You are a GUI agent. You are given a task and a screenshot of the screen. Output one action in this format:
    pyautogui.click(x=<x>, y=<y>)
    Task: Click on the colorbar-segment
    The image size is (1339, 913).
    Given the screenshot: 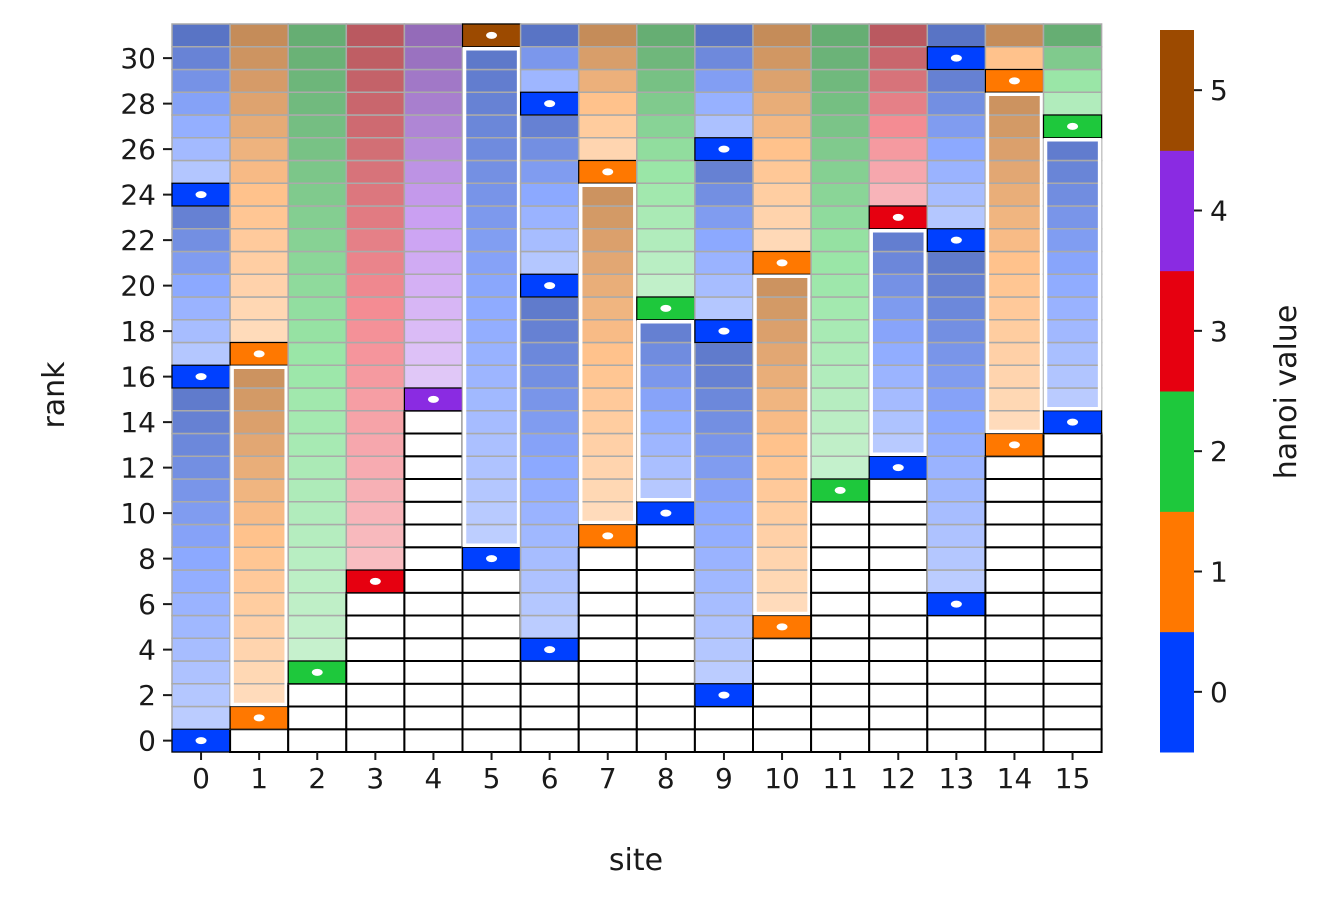 What is the action you would take?
    pyautogui.click(x=1177, y=572)
    